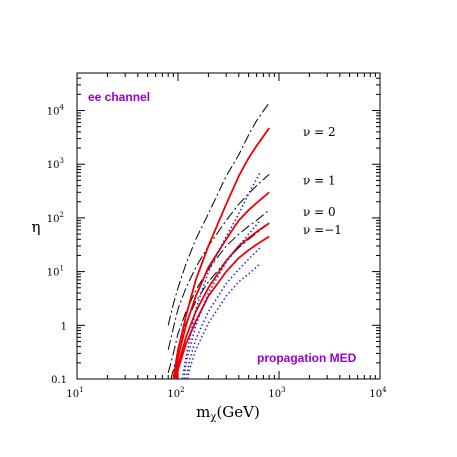 The height and width of the screenshot is (457, 457). I want to click on x-tick-label: 10¹, so click(74, 393).